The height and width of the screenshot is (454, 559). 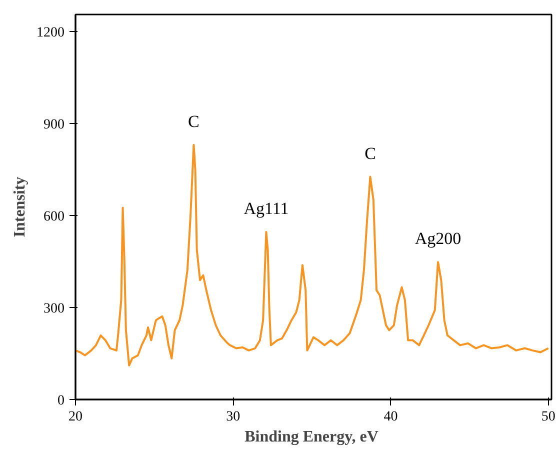 I want to click on x-tick-label: 50, so click(x=548, y=417).